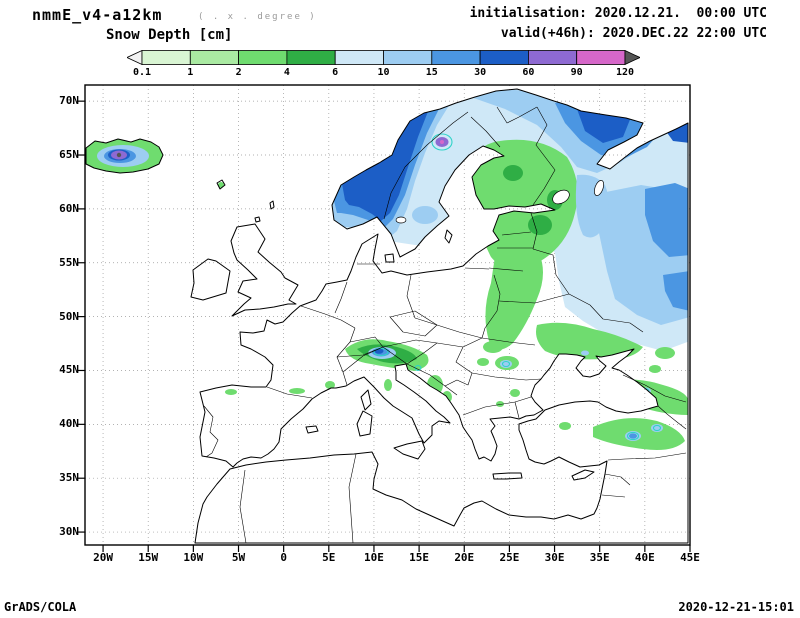  I want to click on y-axis-label: 60N, so click(69, 208).